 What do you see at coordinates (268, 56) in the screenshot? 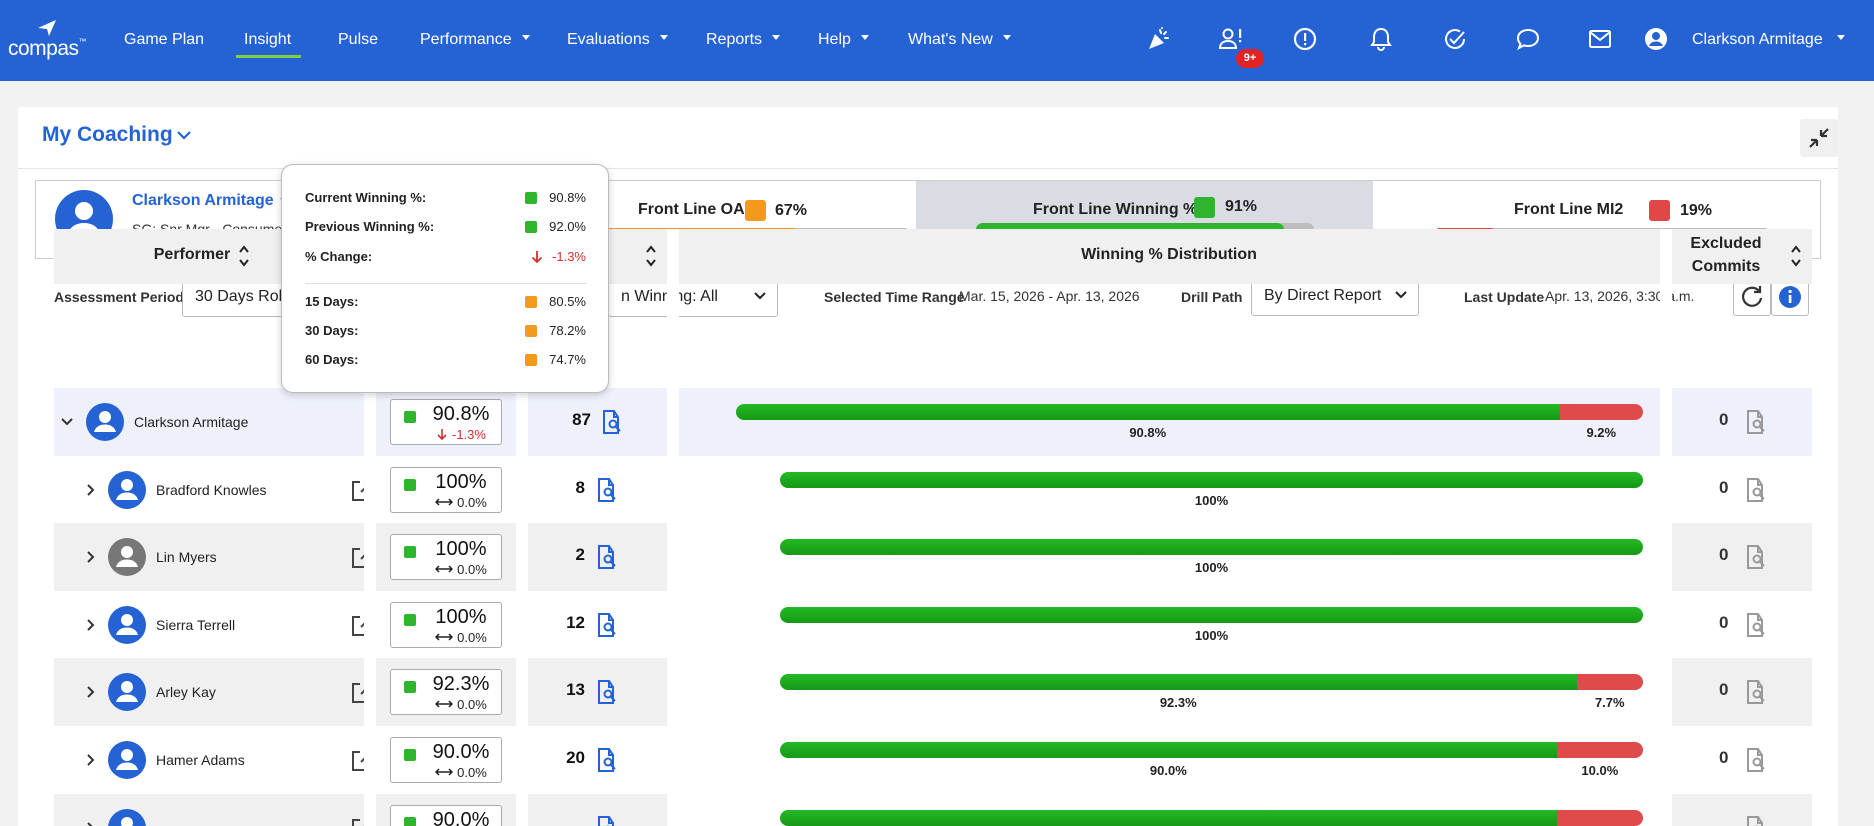
I see `nav-active-indicator` at bounding box center [268, 56].